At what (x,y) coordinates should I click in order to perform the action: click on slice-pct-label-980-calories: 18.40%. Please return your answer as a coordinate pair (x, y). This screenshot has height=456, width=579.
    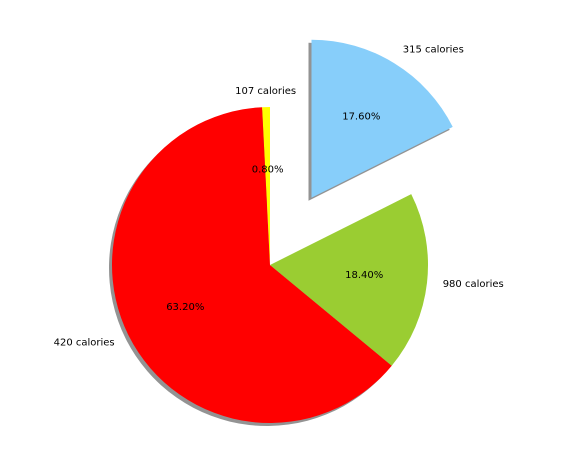
    Looking at the image, I should click on (364, 275).